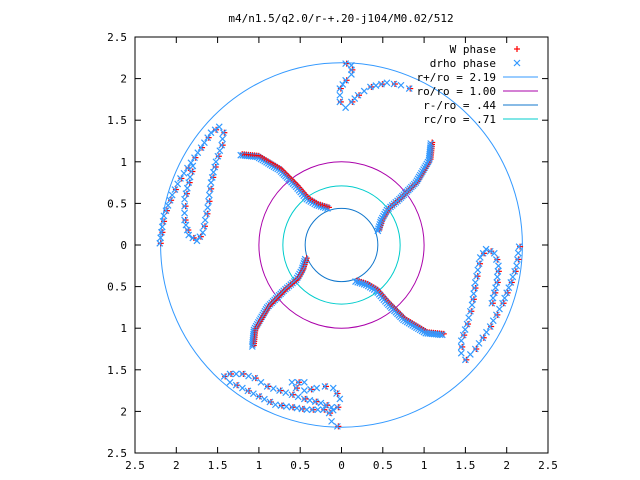  I want to click on x-tick-label: 1, so click(259, 465).